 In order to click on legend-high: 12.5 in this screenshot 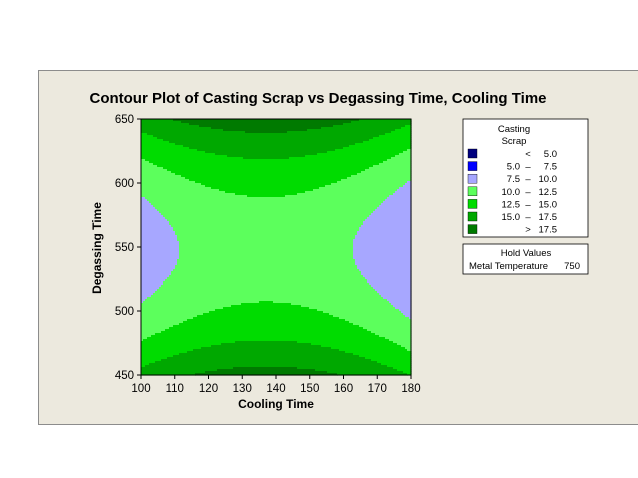, I will do `click(548, 192)`.